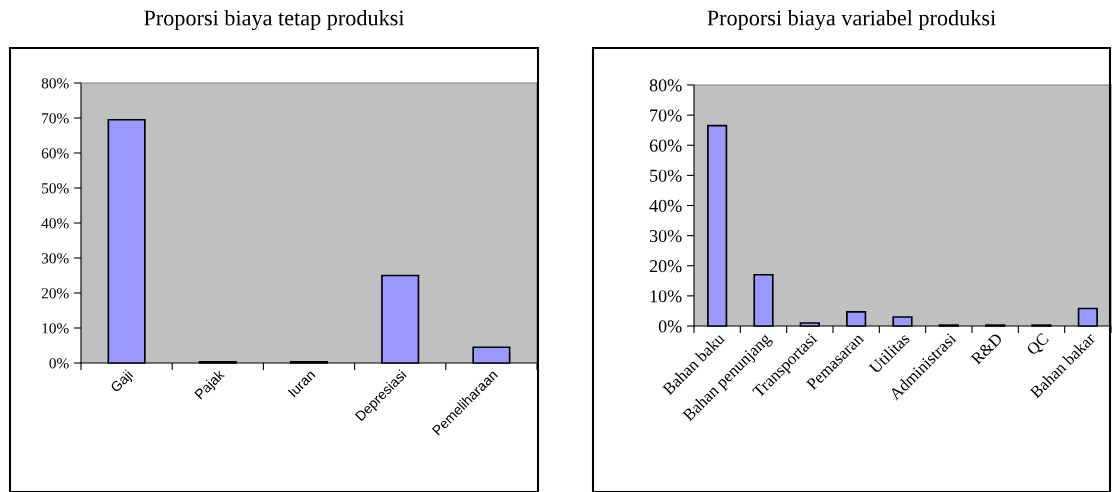 This screenshot has height=492, width=1112. What do you see at coordinates (851, 20) in the screenshot?
I see `chart-title: Proporsi biaya variabel produksi` at bounding box center [851, 20].